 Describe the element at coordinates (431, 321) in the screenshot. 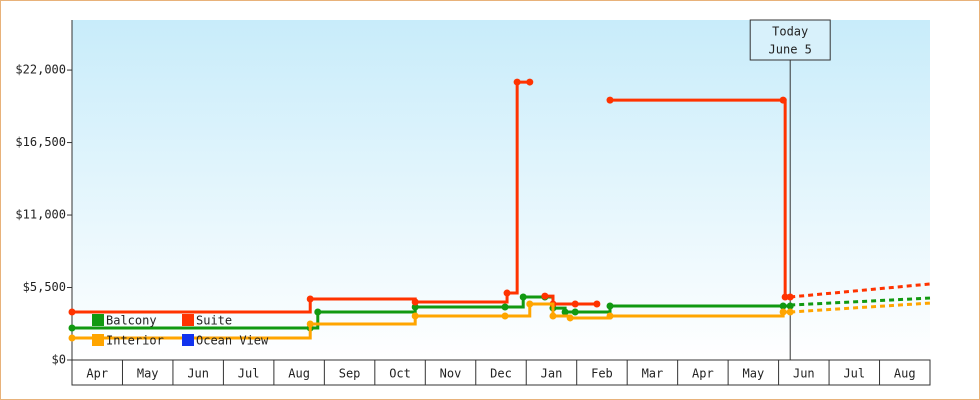

I see `series-line` at that location.